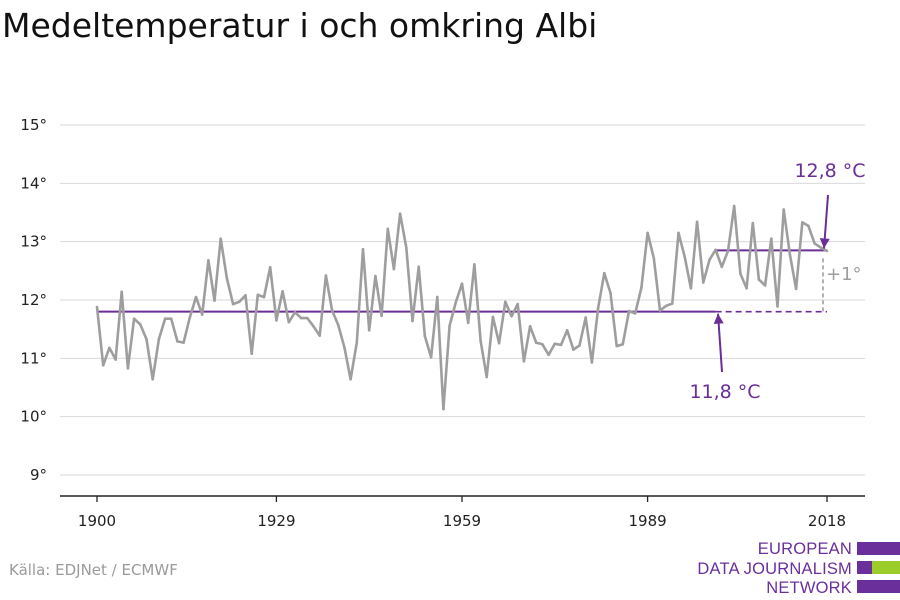 This screenshot has height=600, width=900. What do you see at coordinates (777, 281) in the screenshot?
I see `annotation-labels: 11,8 °C 12,8 °C +1°` at bounding box center [777, 281].